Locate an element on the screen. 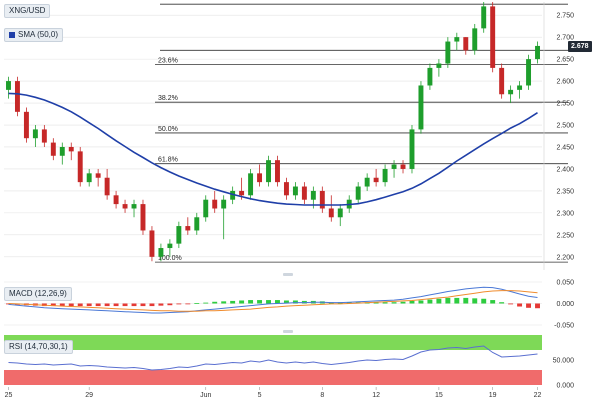 This screenshot has width=600, height=400. price-tick-label: 2.250 is located at coordinates (565, 235).